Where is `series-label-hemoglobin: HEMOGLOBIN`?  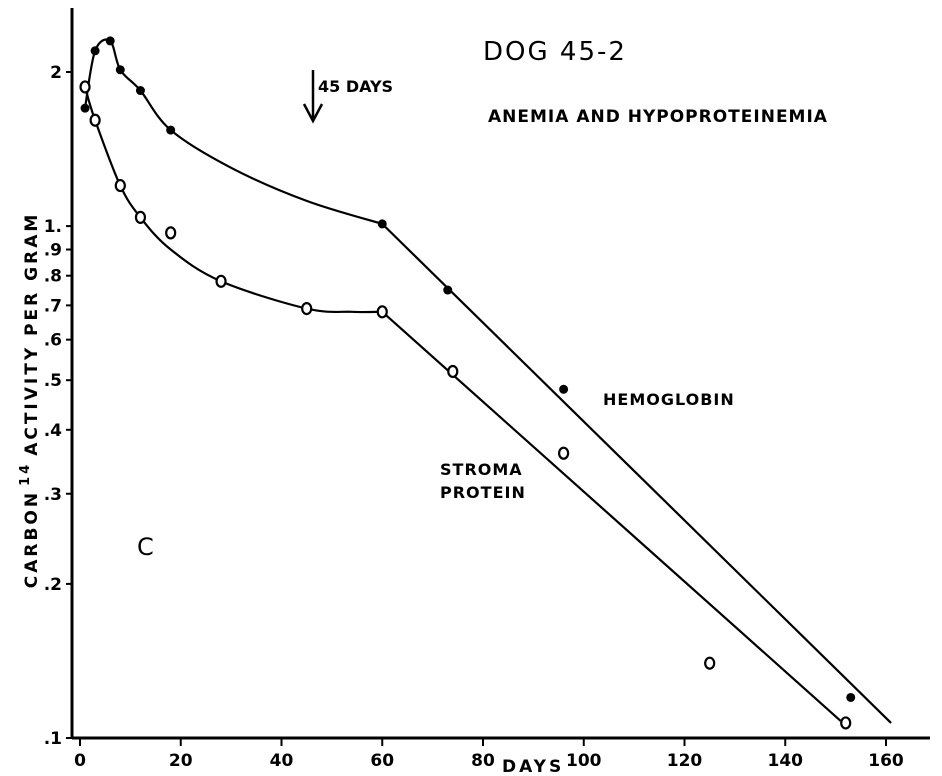 series-label-hemoglobin: HEMOGLOBIN is located at coordinates (669, 399).